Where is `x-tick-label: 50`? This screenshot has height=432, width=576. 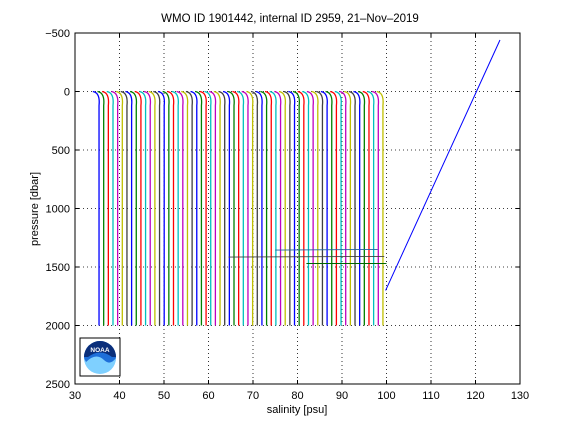 x-tick-label: 50 is located at coordinates (164, 396).